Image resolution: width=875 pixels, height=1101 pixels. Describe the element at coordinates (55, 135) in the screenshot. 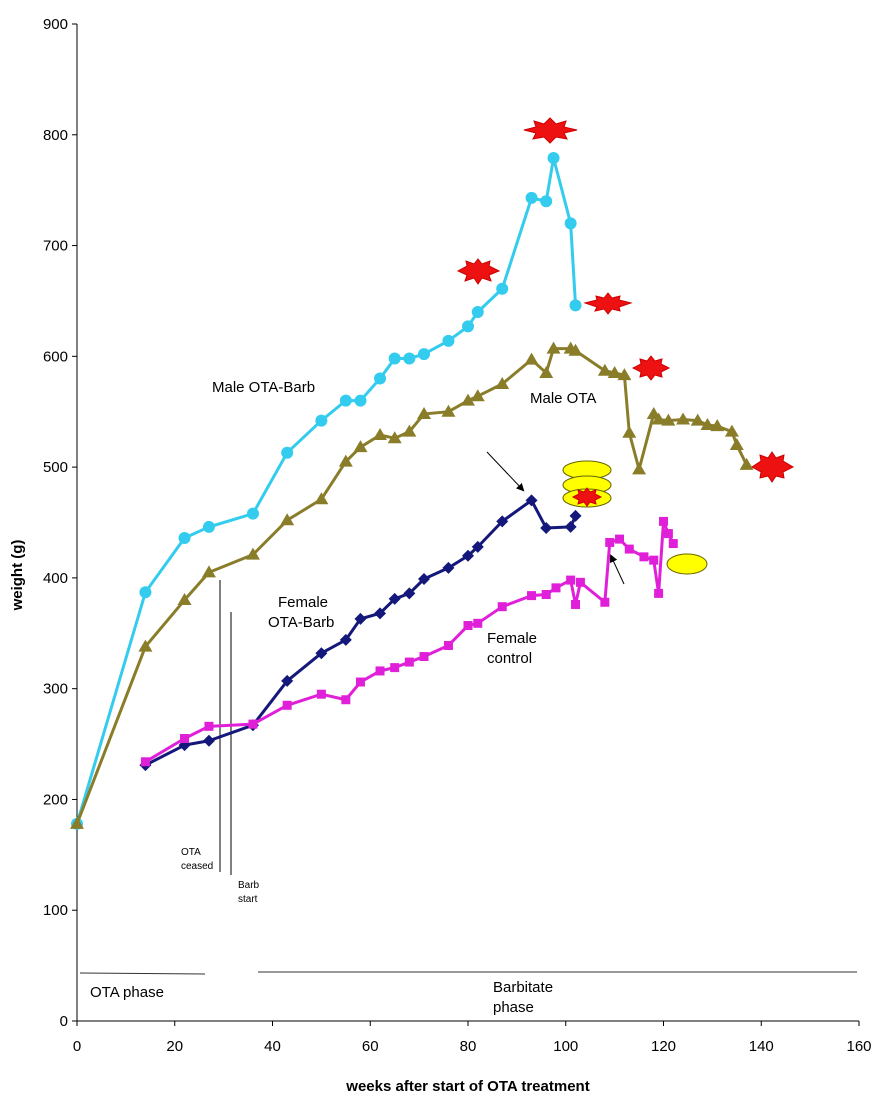

I see `y-tick-label: 800` at that location.